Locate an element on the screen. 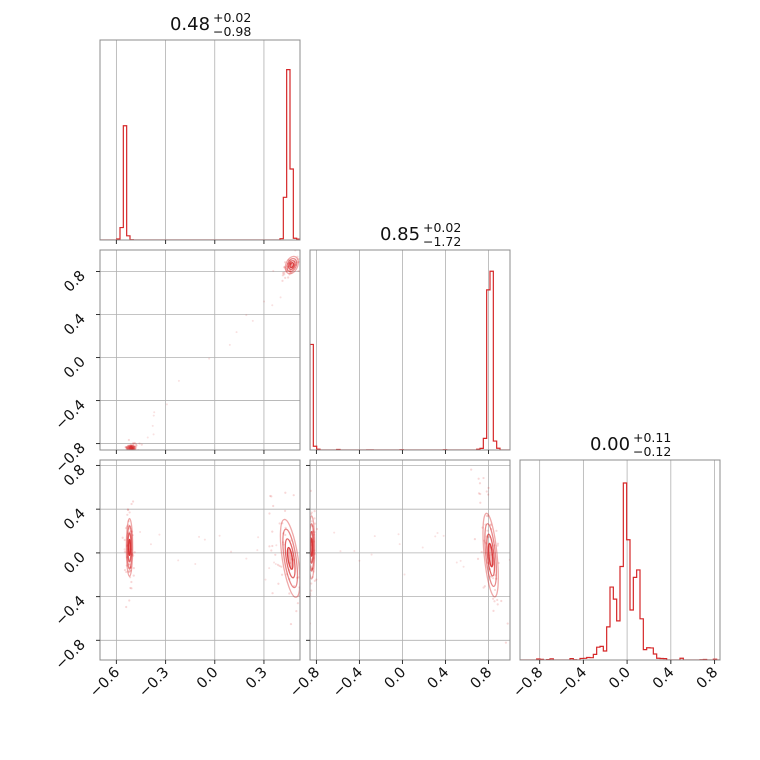 The height and width of the screenshot is (760, 760). sample-trail is located at coordinates (219, 350).